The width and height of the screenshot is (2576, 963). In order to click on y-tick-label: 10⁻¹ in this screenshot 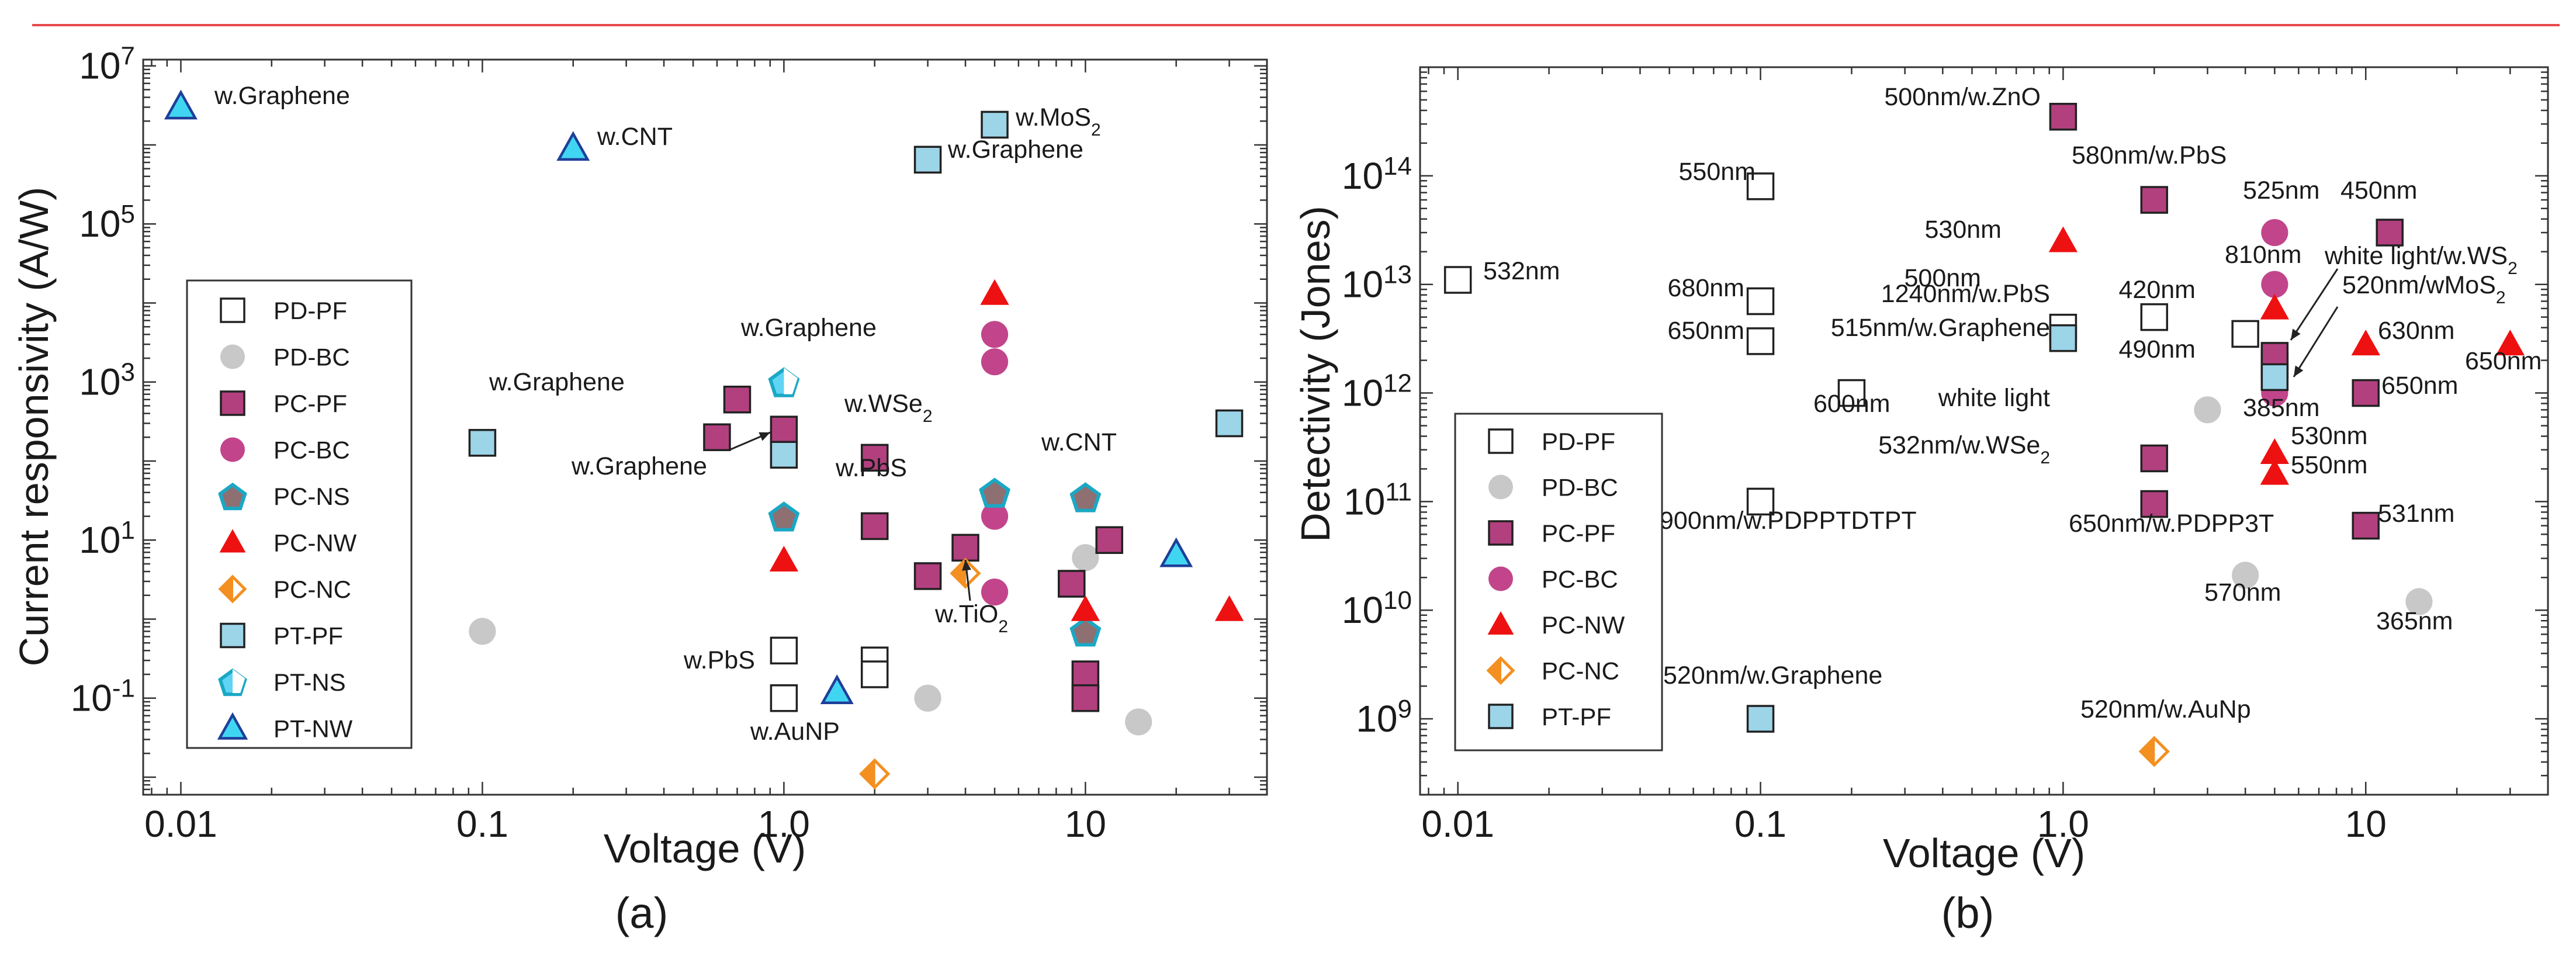, I will do `click(103, 696)`.